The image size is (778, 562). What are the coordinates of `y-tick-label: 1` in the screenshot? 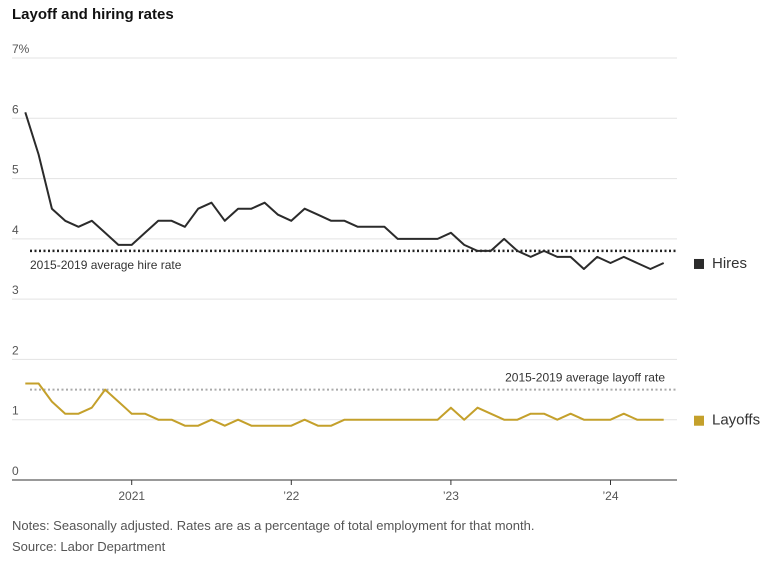 It's located at (15, 411).